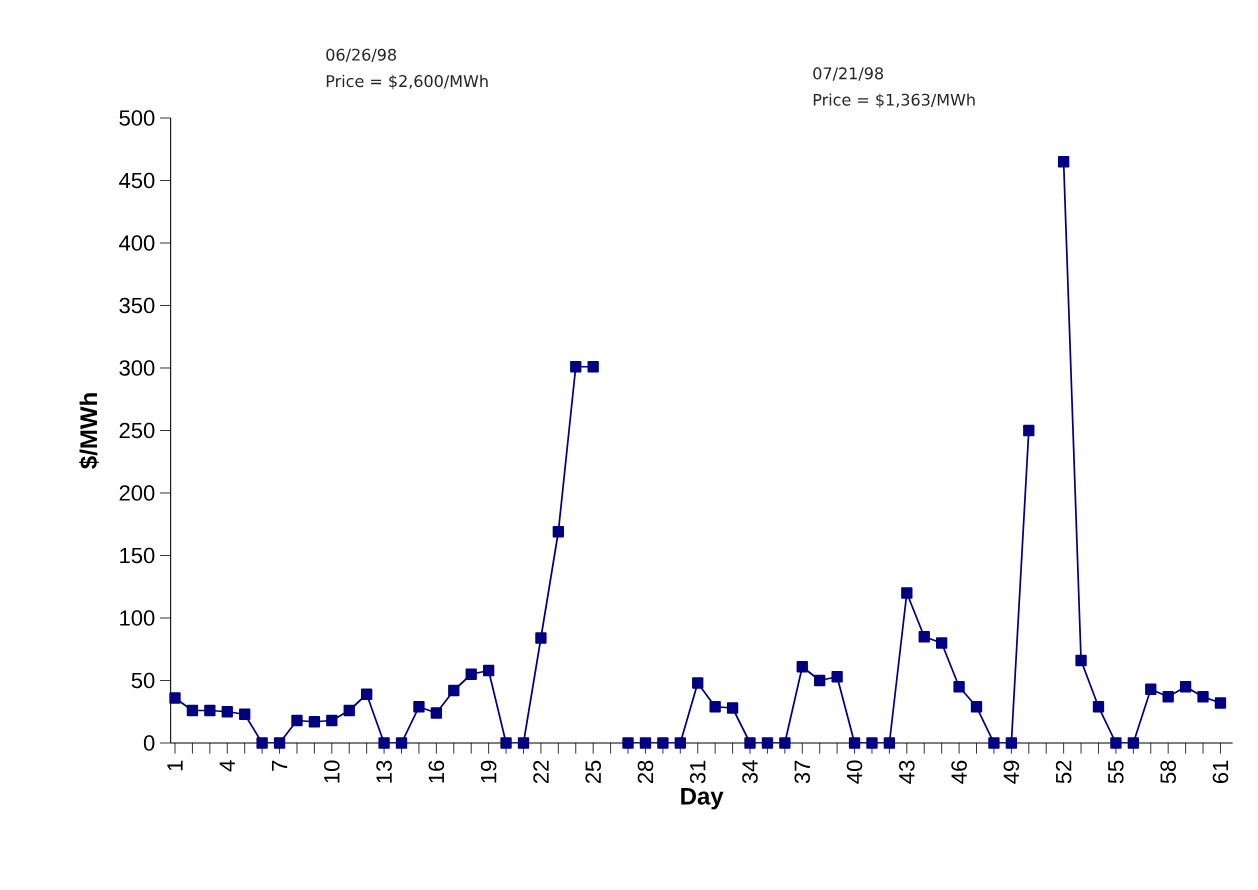 This screenshot has height=890, width=1258. I want to click on y-tick-label: 500, so click(137, 118).